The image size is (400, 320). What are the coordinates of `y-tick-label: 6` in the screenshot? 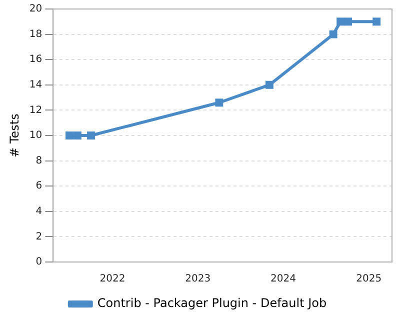 It's located at (39, 186).